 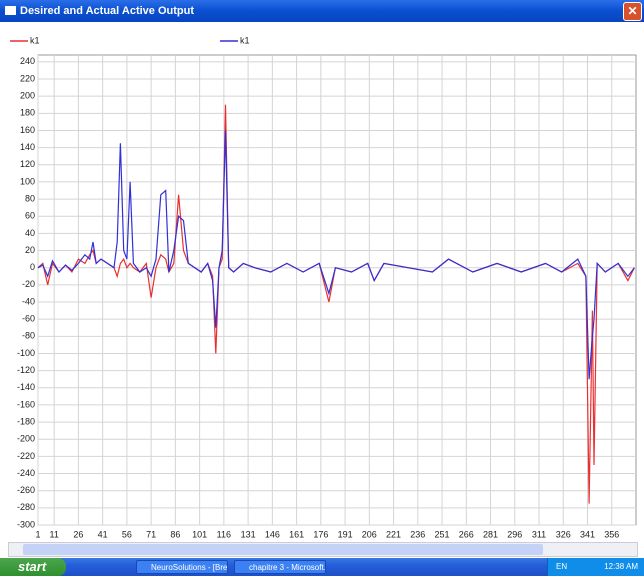 What do you see at coordinates (442, 534) in the screenshot?
I see `x-tick-label: 251` at bounding box center [442, 534].